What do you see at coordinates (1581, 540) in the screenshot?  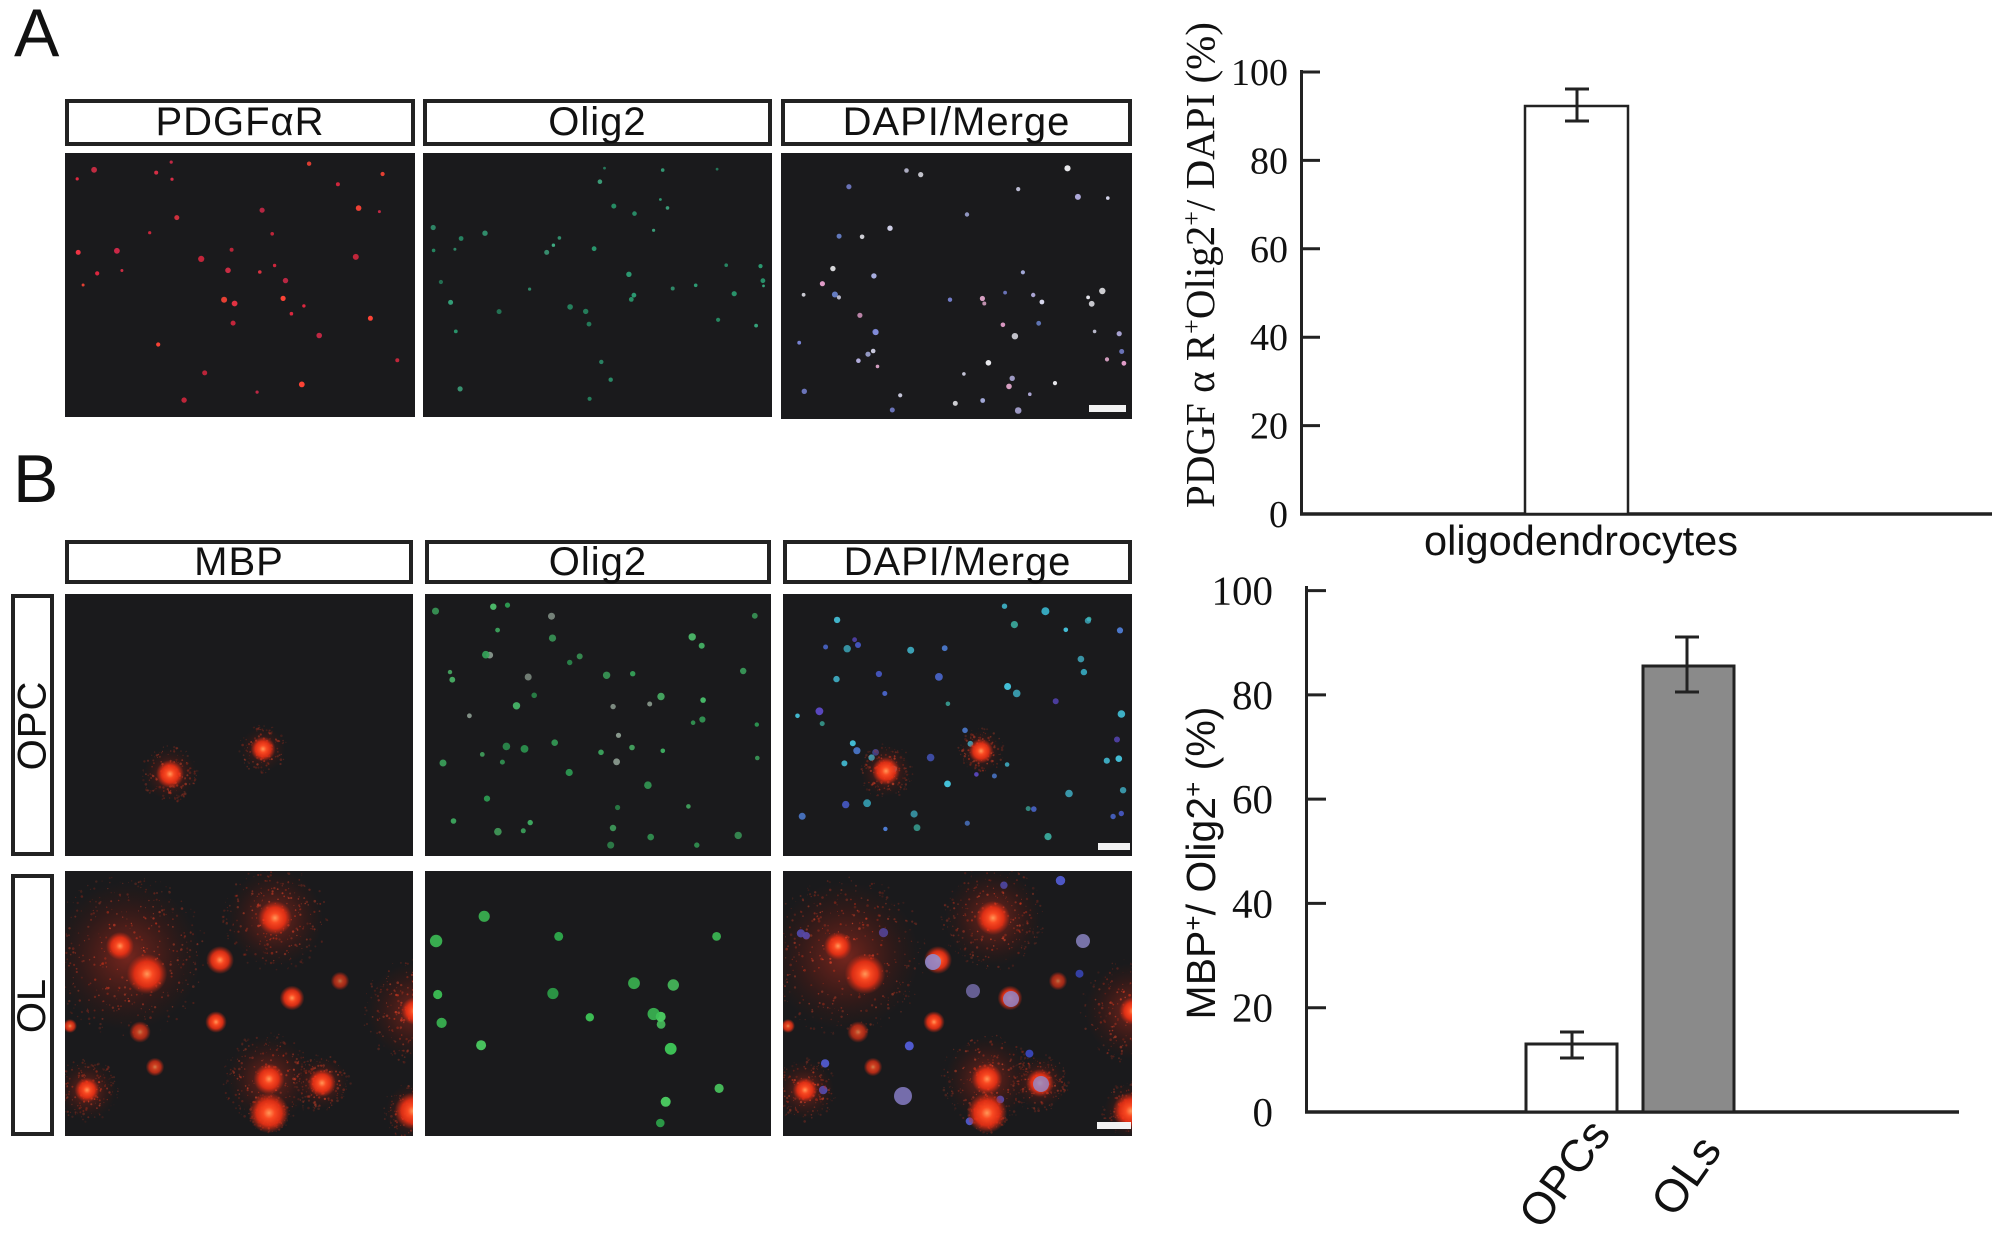 I see `svg-text: oligodendrocytes` at bounding box center [1581, 540].